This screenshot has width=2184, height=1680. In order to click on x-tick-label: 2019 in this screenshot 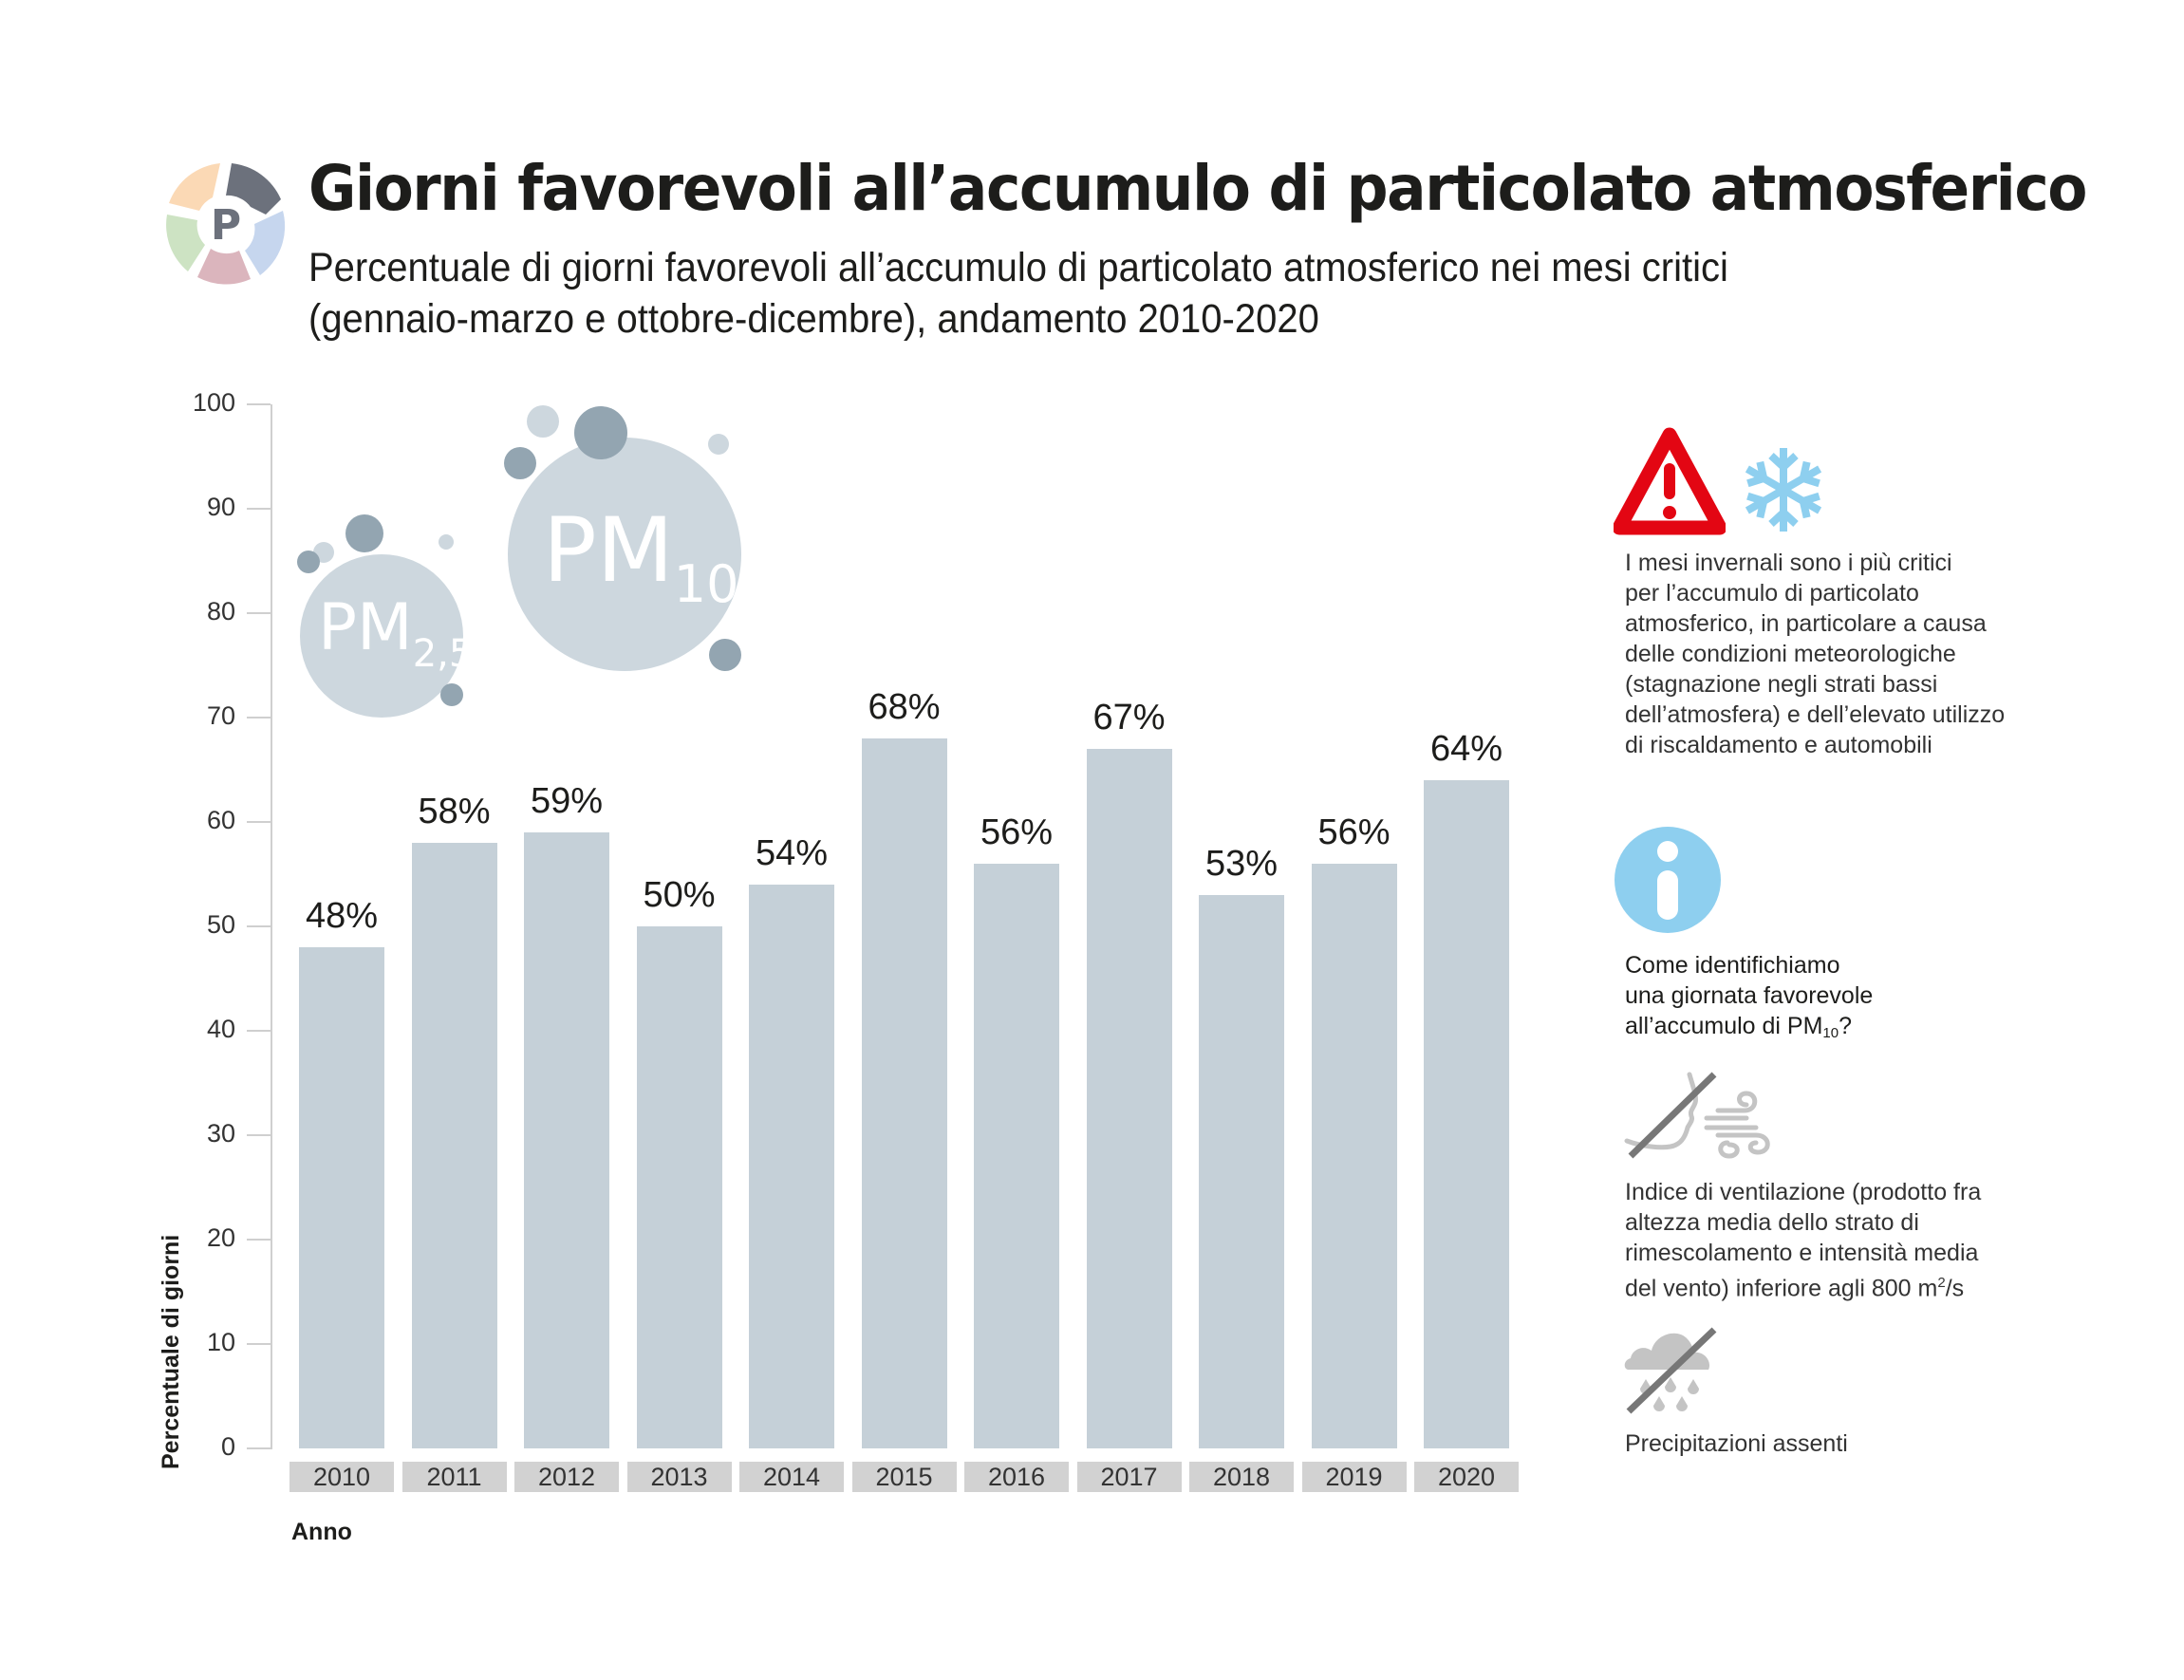, I will do `click(1354, 1477)`.